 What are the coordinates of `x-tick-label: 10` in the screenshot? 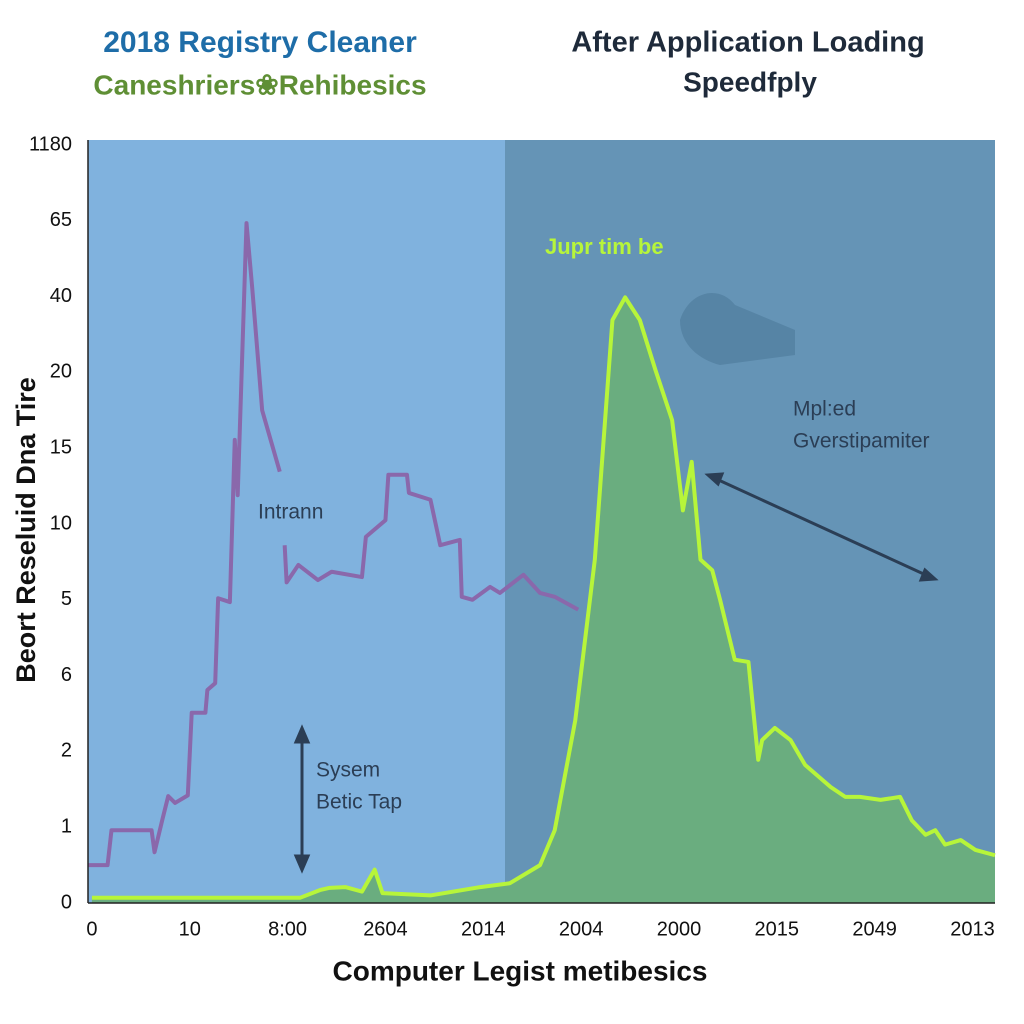 It's located at (190, 929).